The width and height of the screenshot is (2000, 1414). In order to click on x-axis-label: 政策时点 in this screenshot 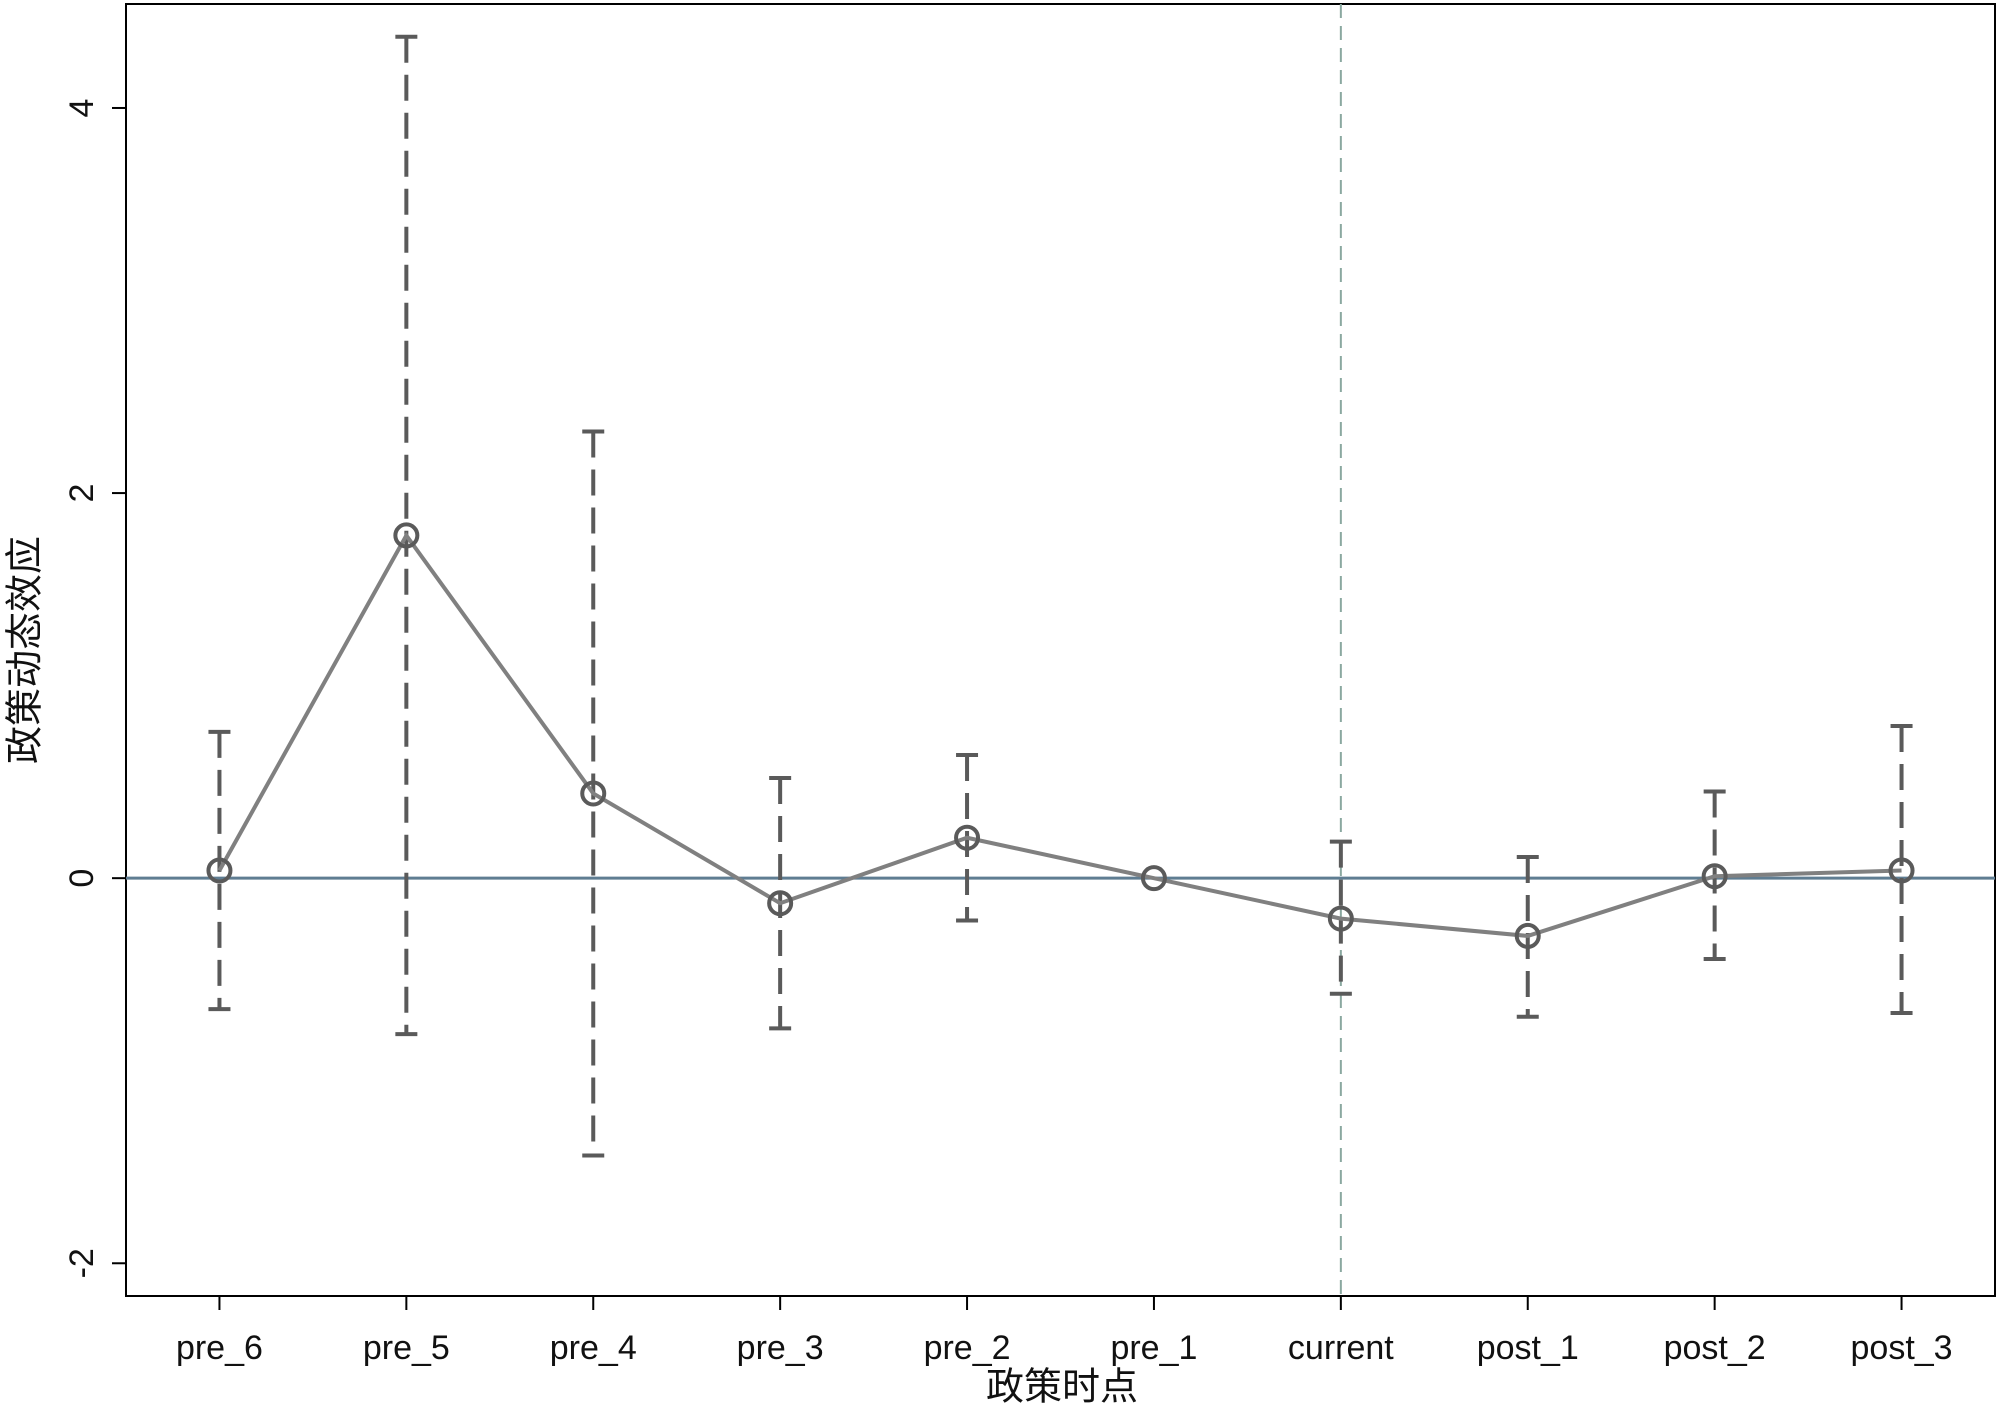, I will do `click(1062, 1387)`.